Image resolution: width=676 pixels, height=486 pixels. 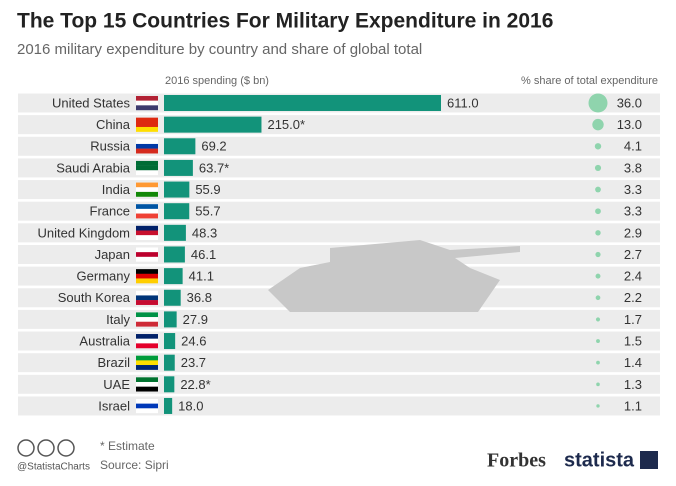 I want to click on share-label: 13.0, so click(x=629, y=124).